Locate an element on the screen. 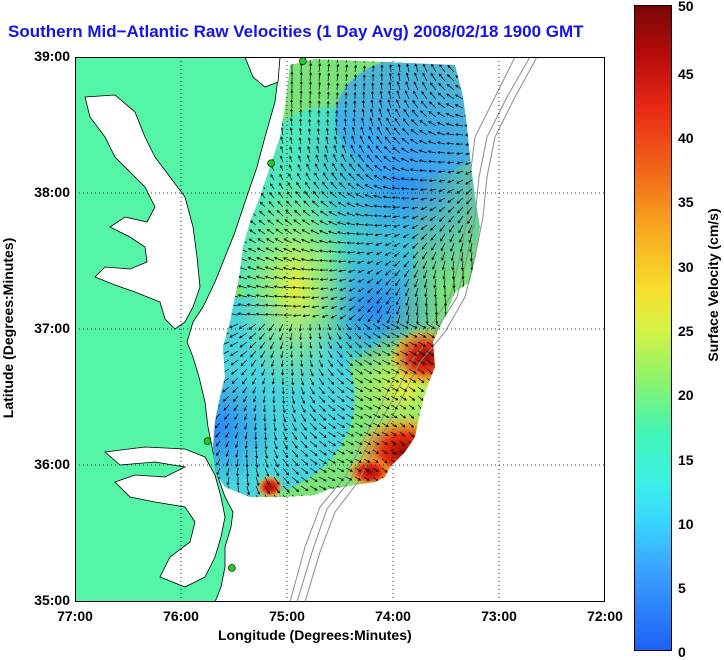 The width and height of the screenshot is (724, 660). x-tick-label: 76:00 is located at coordinates (181, 616).